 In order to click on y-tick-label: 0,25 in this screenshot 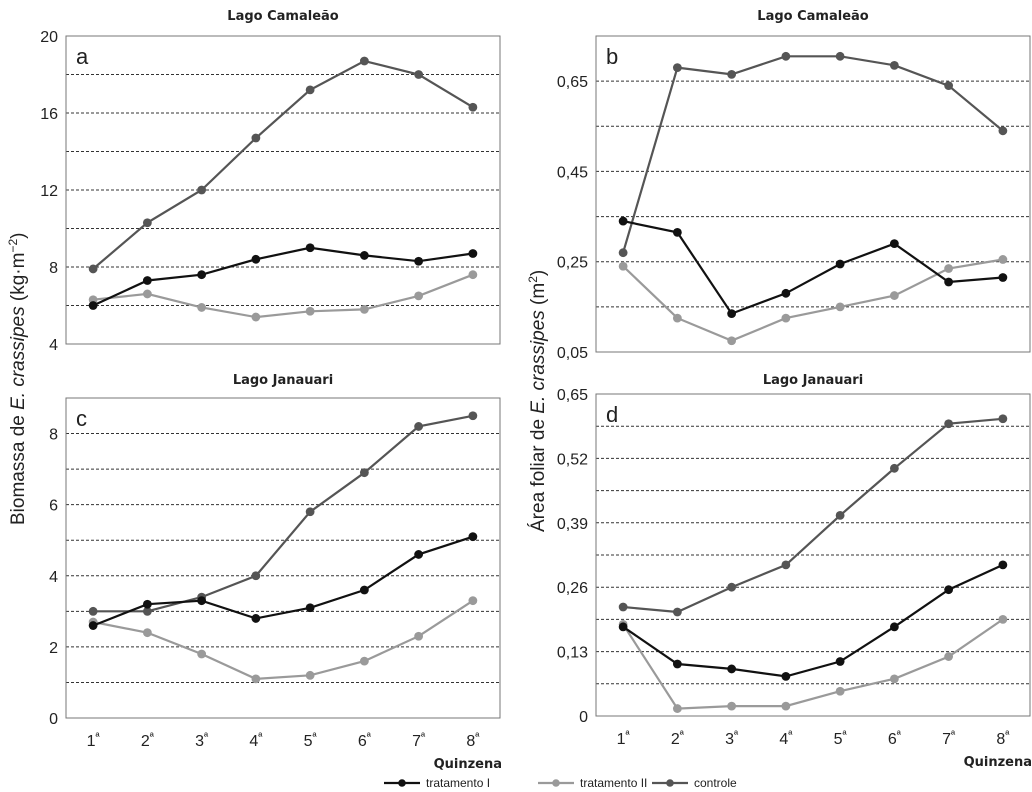, I will do `click(572, 263)`.